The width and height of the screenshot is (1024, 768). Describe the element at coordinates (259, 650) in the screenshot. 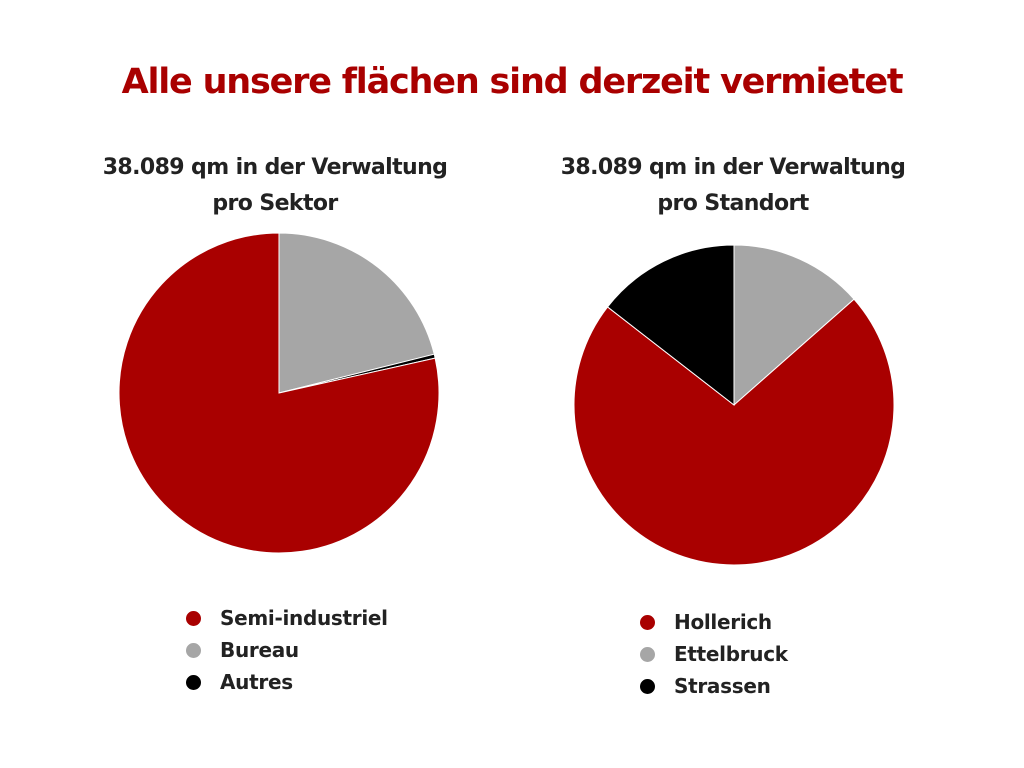

I see `legend-label: Bureau` at that location.